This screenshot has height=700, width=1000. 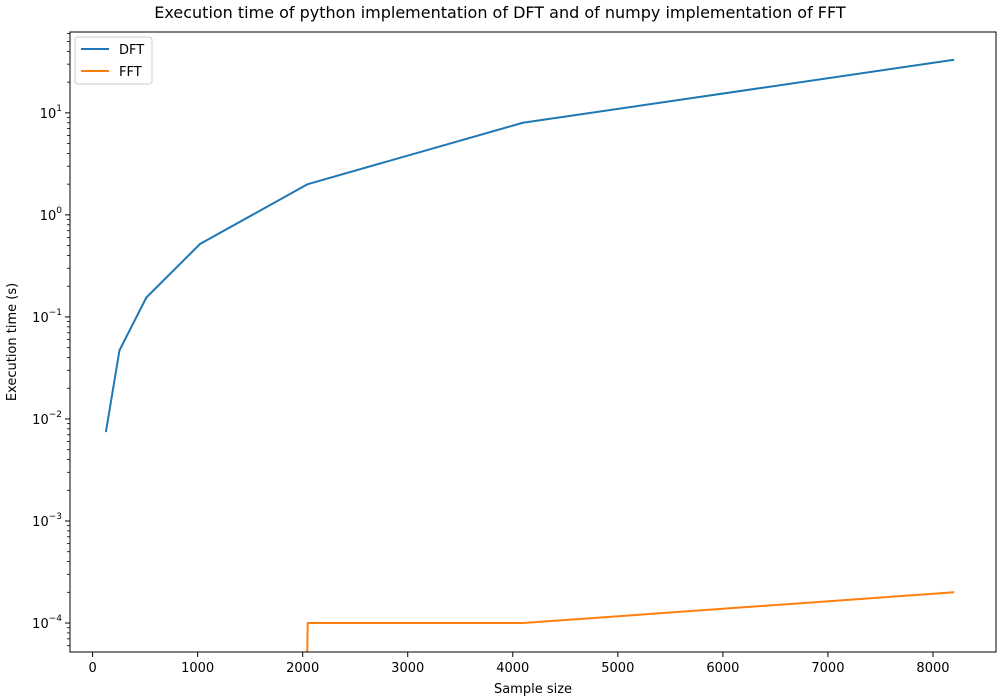 I want to click on y-axis-label: Execution time (s), so click(x=12, y=342).